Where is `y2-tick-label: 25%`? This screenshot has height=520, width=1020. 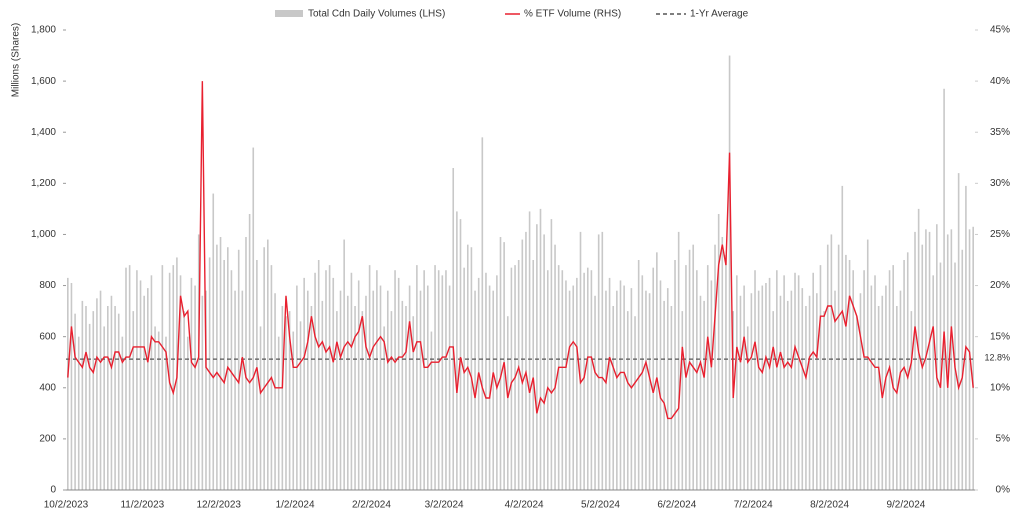
y2-tick-label: 25% is located at coordinates (1000, 234).